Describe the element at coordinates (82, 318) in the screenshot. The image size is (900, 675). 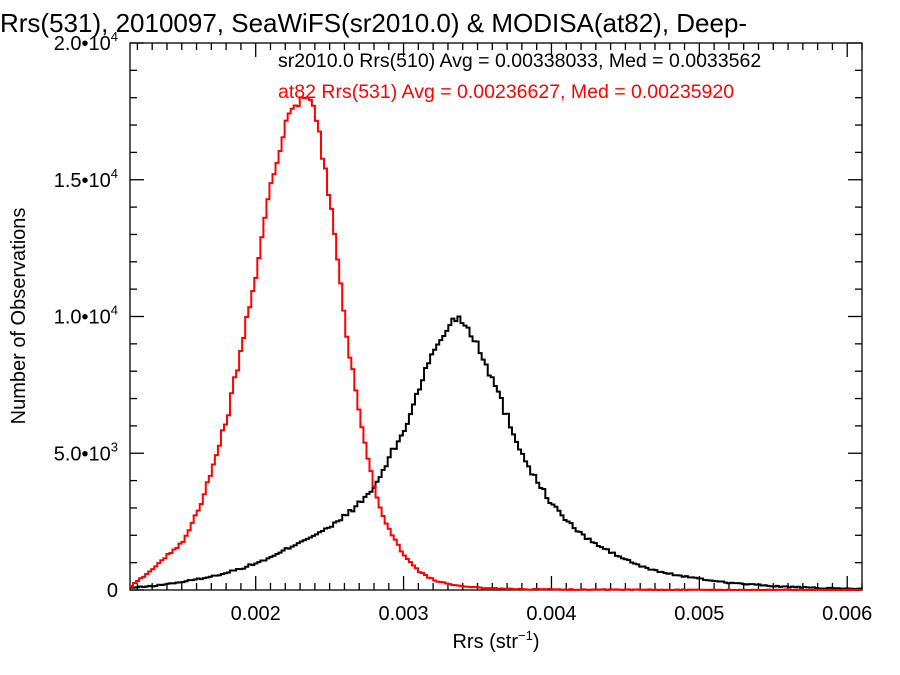
I see `y-tick-label-base-2: 1.0•10` at that location.